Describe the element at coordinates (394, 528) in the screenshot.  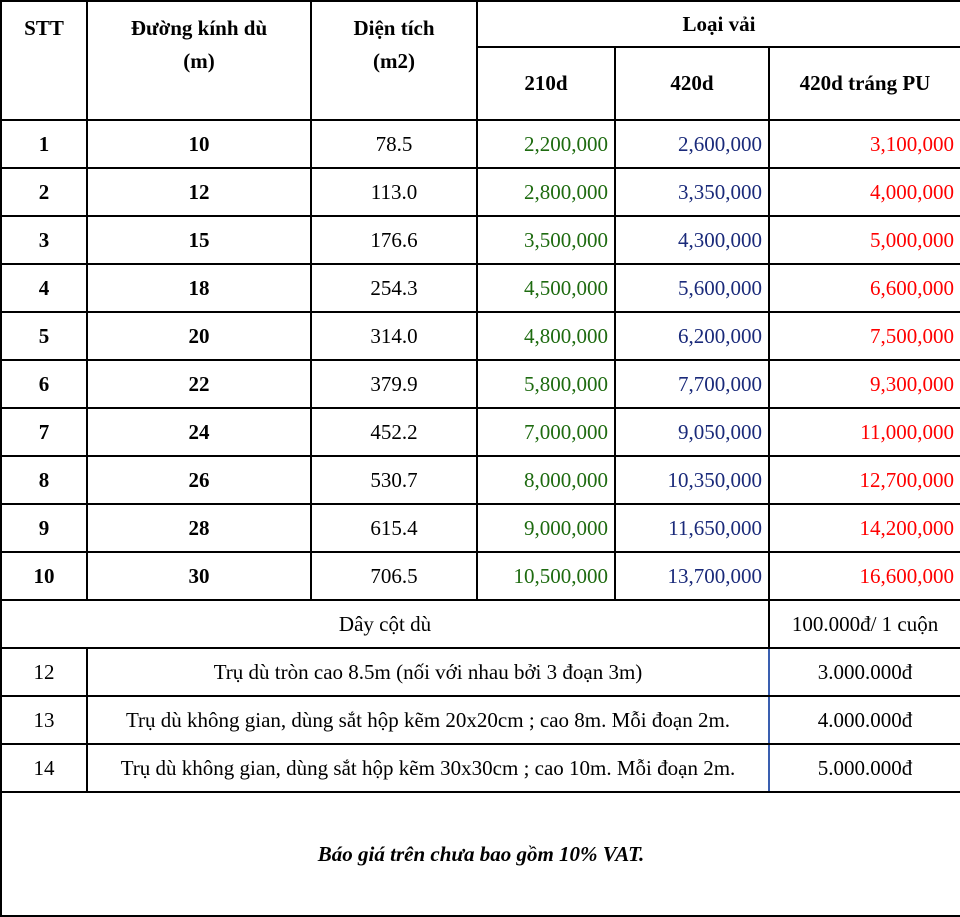
I see `cell-area: 615.4` at that location.